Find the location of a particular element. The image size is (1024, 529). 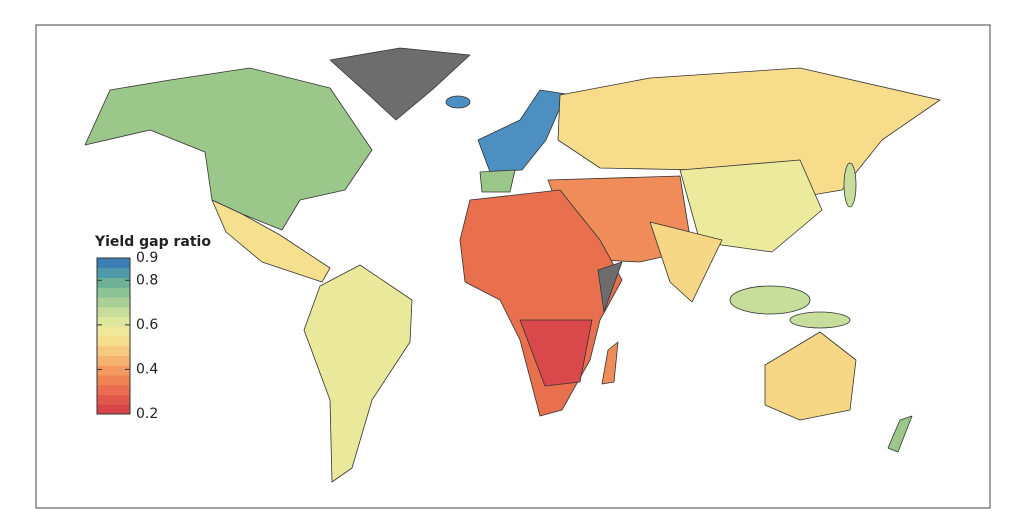

russia is located at coordinates (749, 134).